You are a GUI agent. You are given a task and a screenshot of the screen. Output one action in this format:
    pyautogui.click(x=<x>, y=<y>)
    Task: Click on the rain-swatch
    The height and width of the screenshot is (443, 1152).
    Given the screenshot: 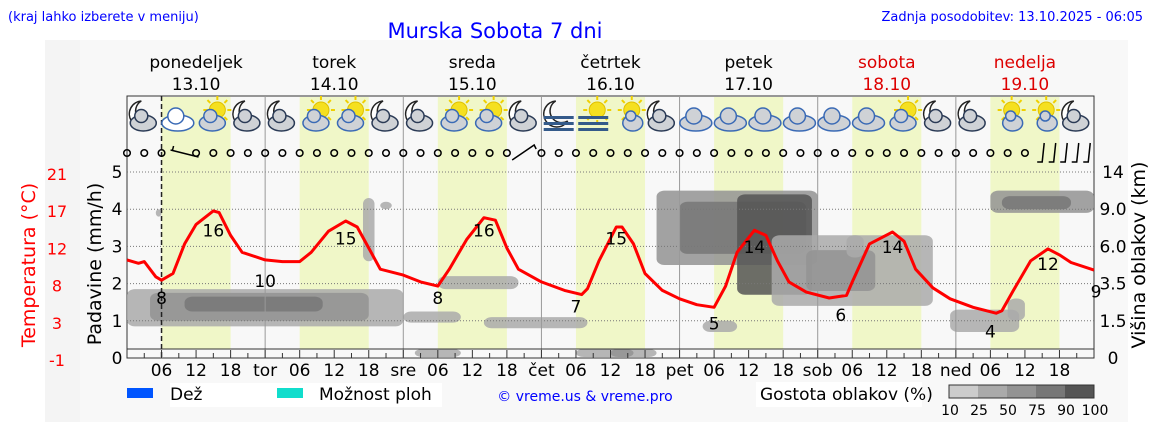 What is the action you would take?
    pyautogui.click(x=140, y=393)
    